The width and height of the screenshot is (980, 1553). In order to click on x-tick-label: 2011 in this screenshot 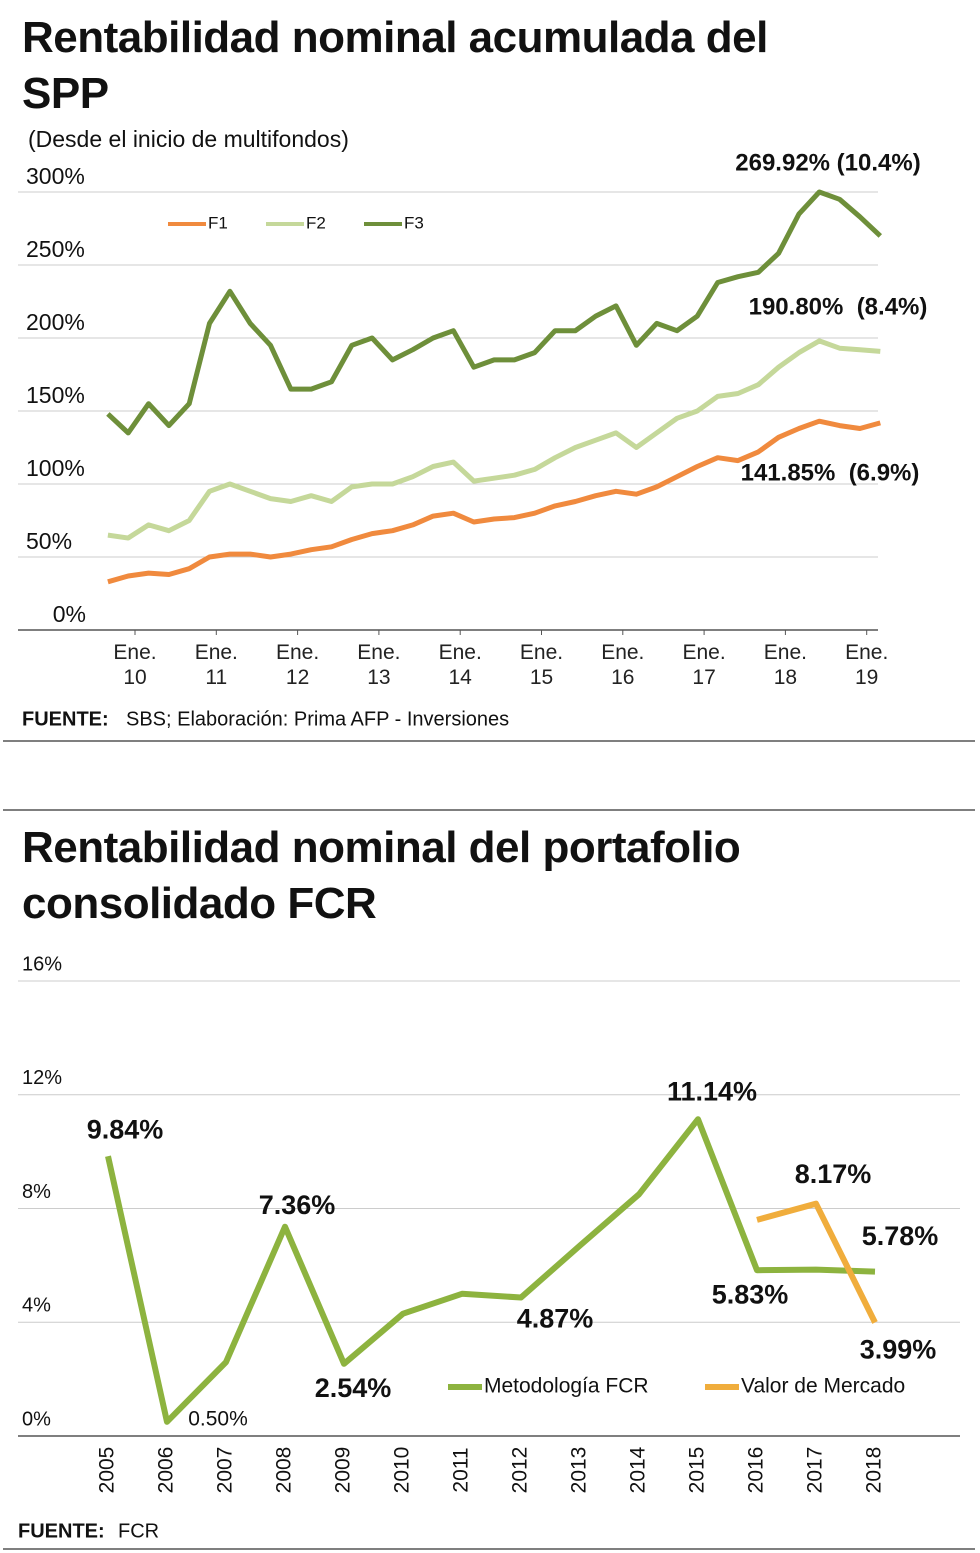, I will do `click(461, 1469)`.